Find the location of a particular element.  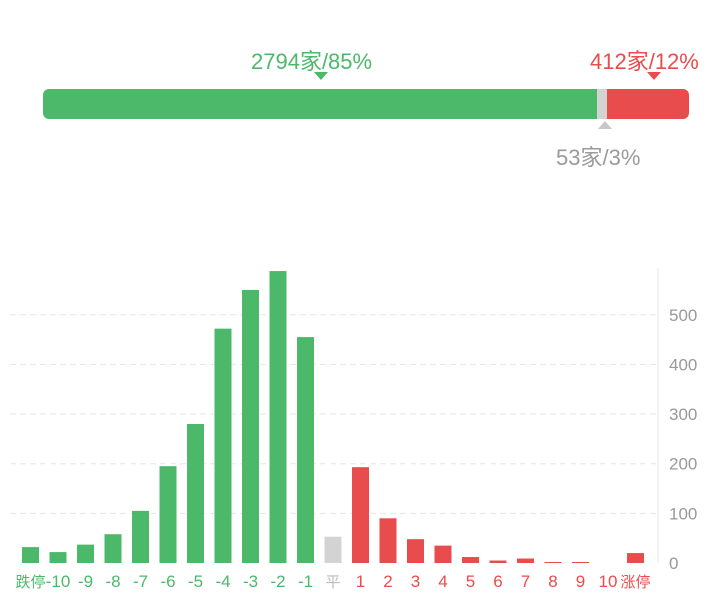

x-tick-label: -8 is located at coordinates (112, 581).